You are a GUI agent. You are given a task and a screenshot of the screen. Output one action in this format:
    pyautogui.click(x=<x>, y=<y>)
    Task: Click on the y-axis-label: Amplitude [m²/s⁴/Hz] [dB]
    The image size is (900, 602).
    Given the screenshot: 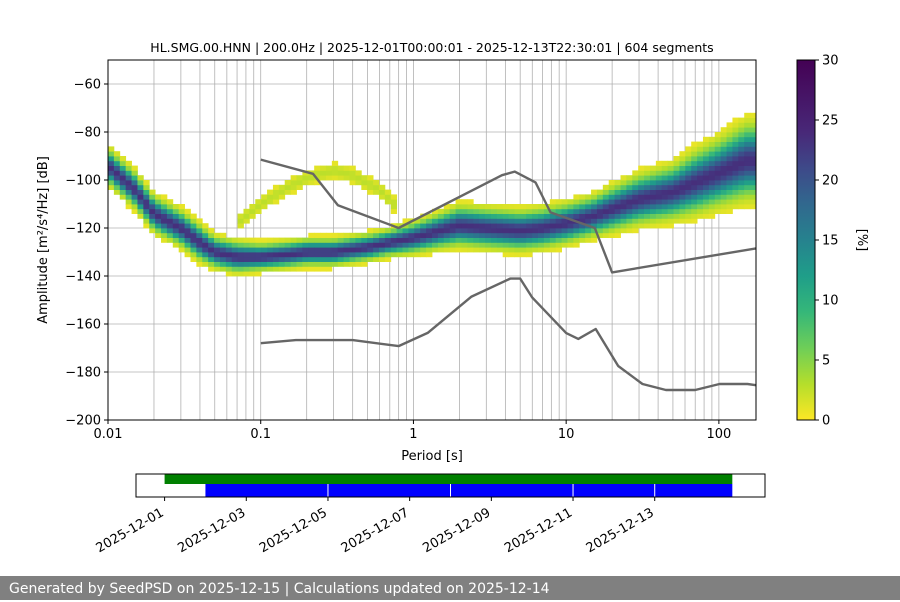 What is the action you would take?
    pyautogui.click(x=43, y=240)
    